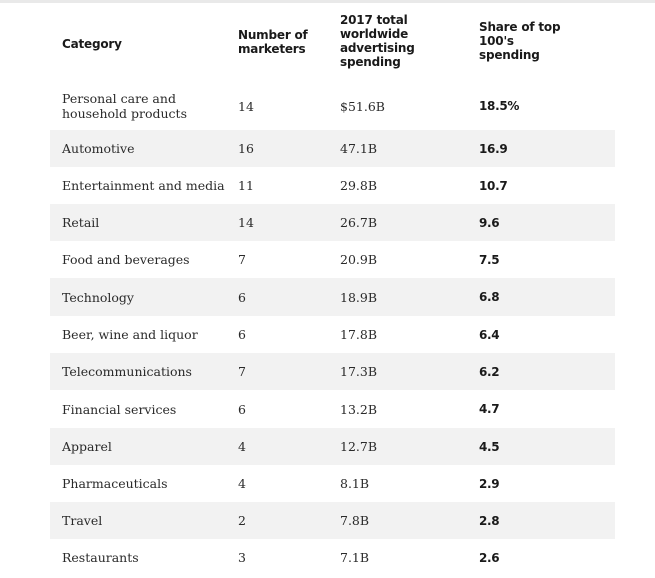 The image size is (655, 578). Describe the element at coordinates (242, 520) in the screenshot. I see `cell-marketers: 2` at that location.